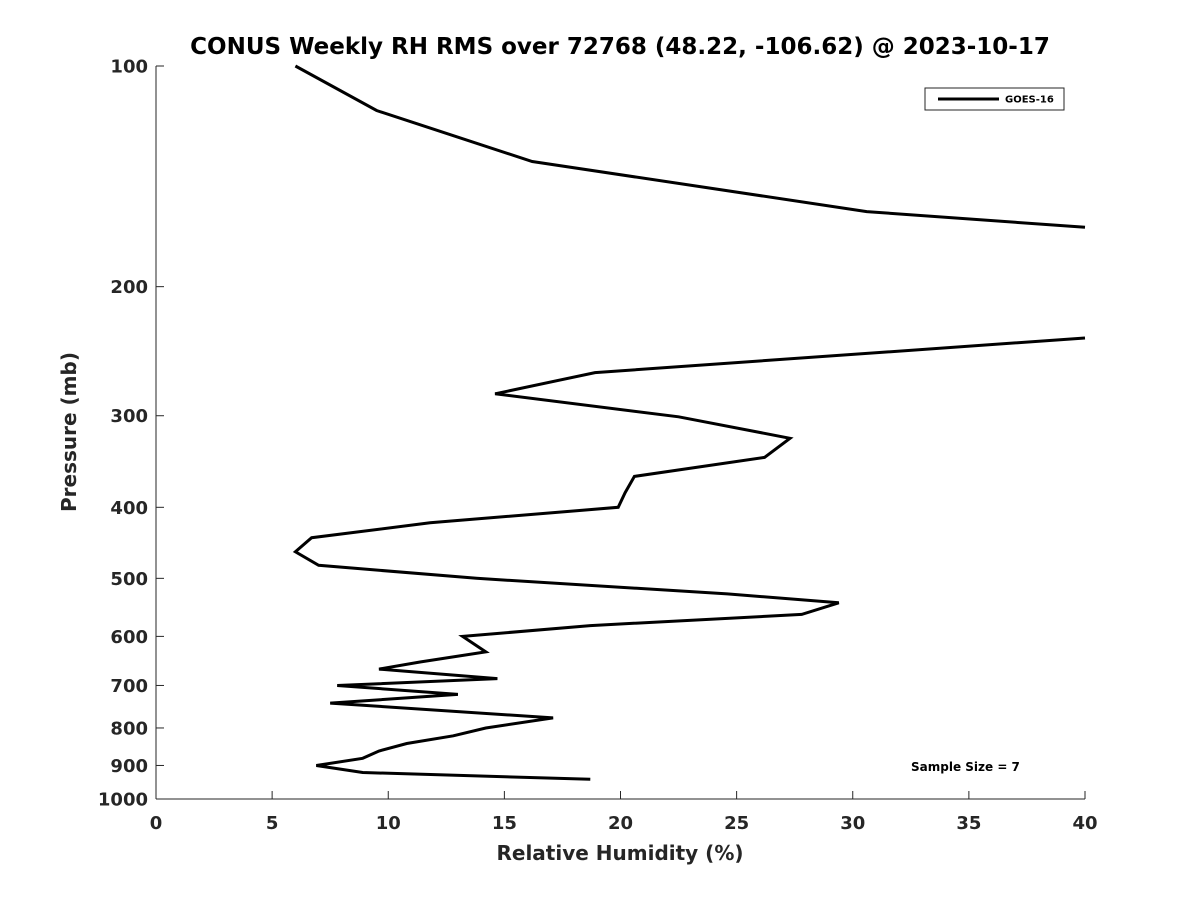  I want to click on sample-size-annotation: Sample Size = 7, so click(965, 767).